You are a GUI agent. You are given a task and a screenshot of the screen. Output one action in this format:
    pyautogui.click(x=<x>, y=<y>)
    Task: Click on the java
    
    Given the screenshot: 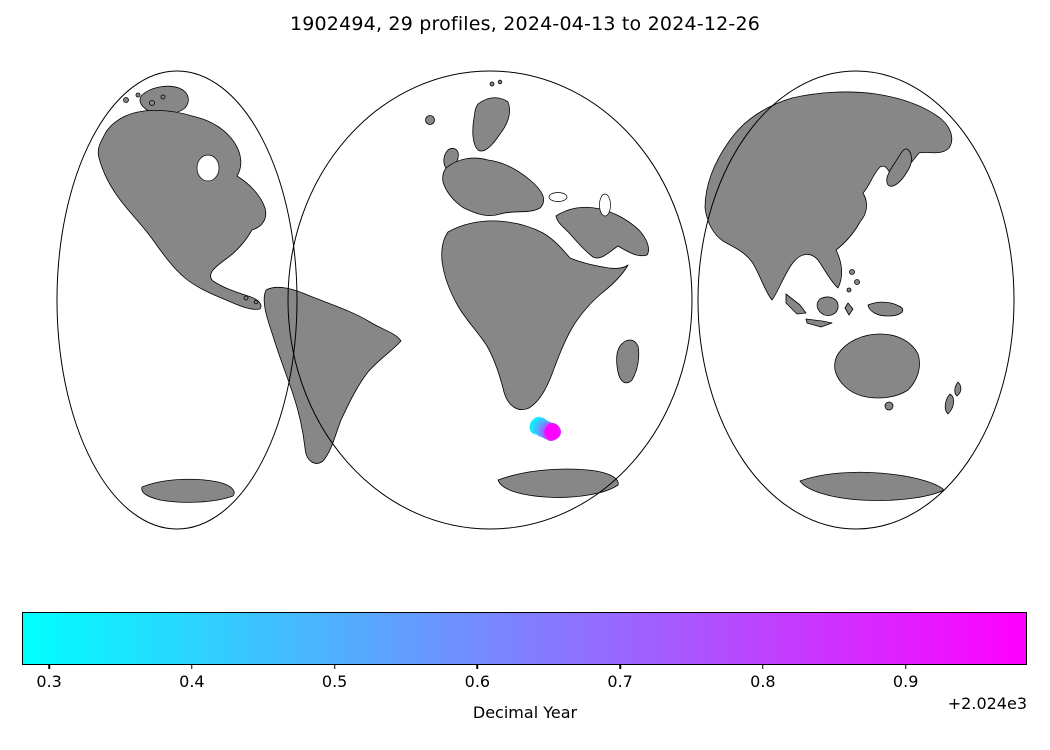 What is the action you would take?
    pyautogui.click(x=819, y=323)
    